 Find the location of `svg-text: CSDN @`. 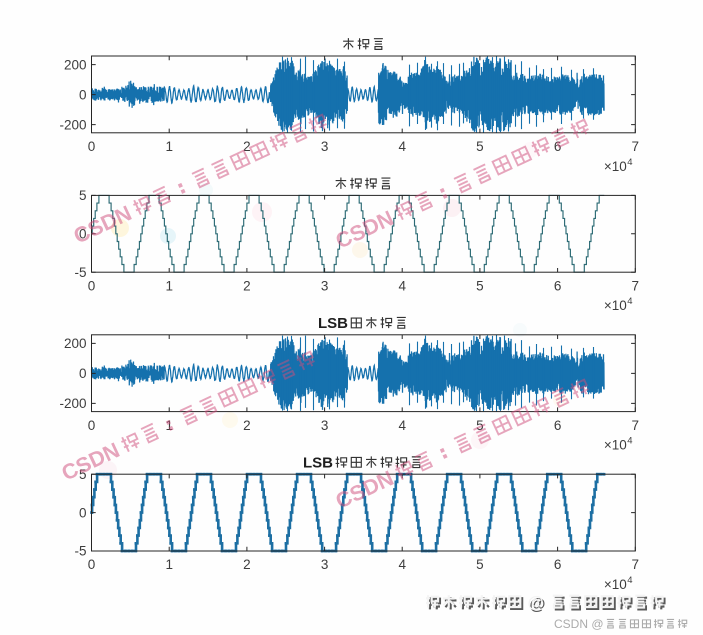

svg-text: CSDN @ is located at coordinates (579, 624).